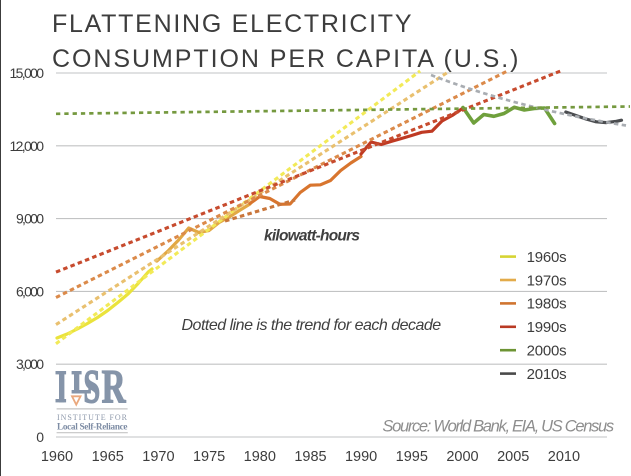 This screenshot has height=476, width=631. Describe the element at coordinates (114, 387) in the screenshot. I see `svg-text: R` at that location.